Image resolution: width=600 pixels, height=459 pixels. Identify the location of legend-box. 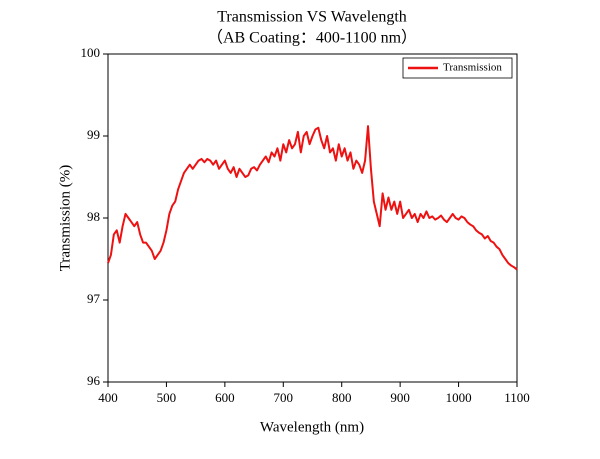
(457, 68).